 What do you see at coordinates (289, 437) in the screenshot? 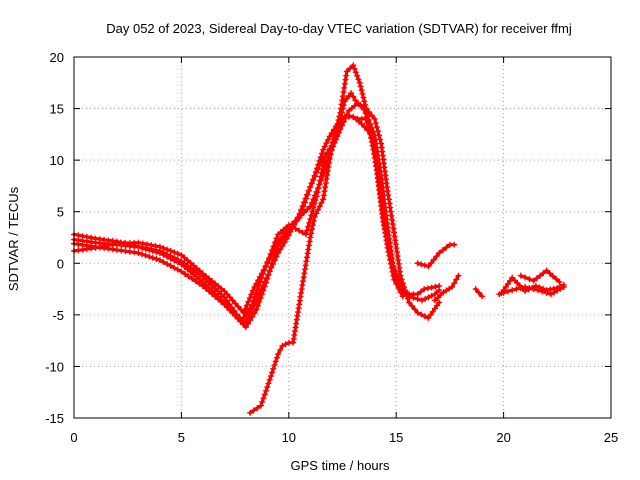
I see `x-tick-label: 10` at bounding box center [289, 437].